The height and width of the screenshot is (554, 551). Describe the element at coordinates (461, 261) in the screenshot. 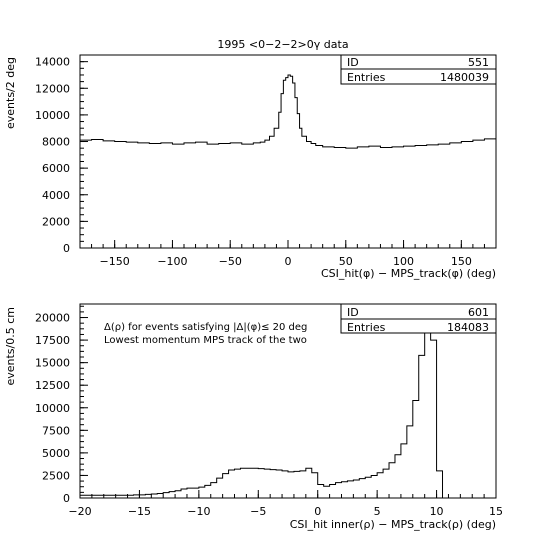

I see `top-x-tick-label: 150` at that location.